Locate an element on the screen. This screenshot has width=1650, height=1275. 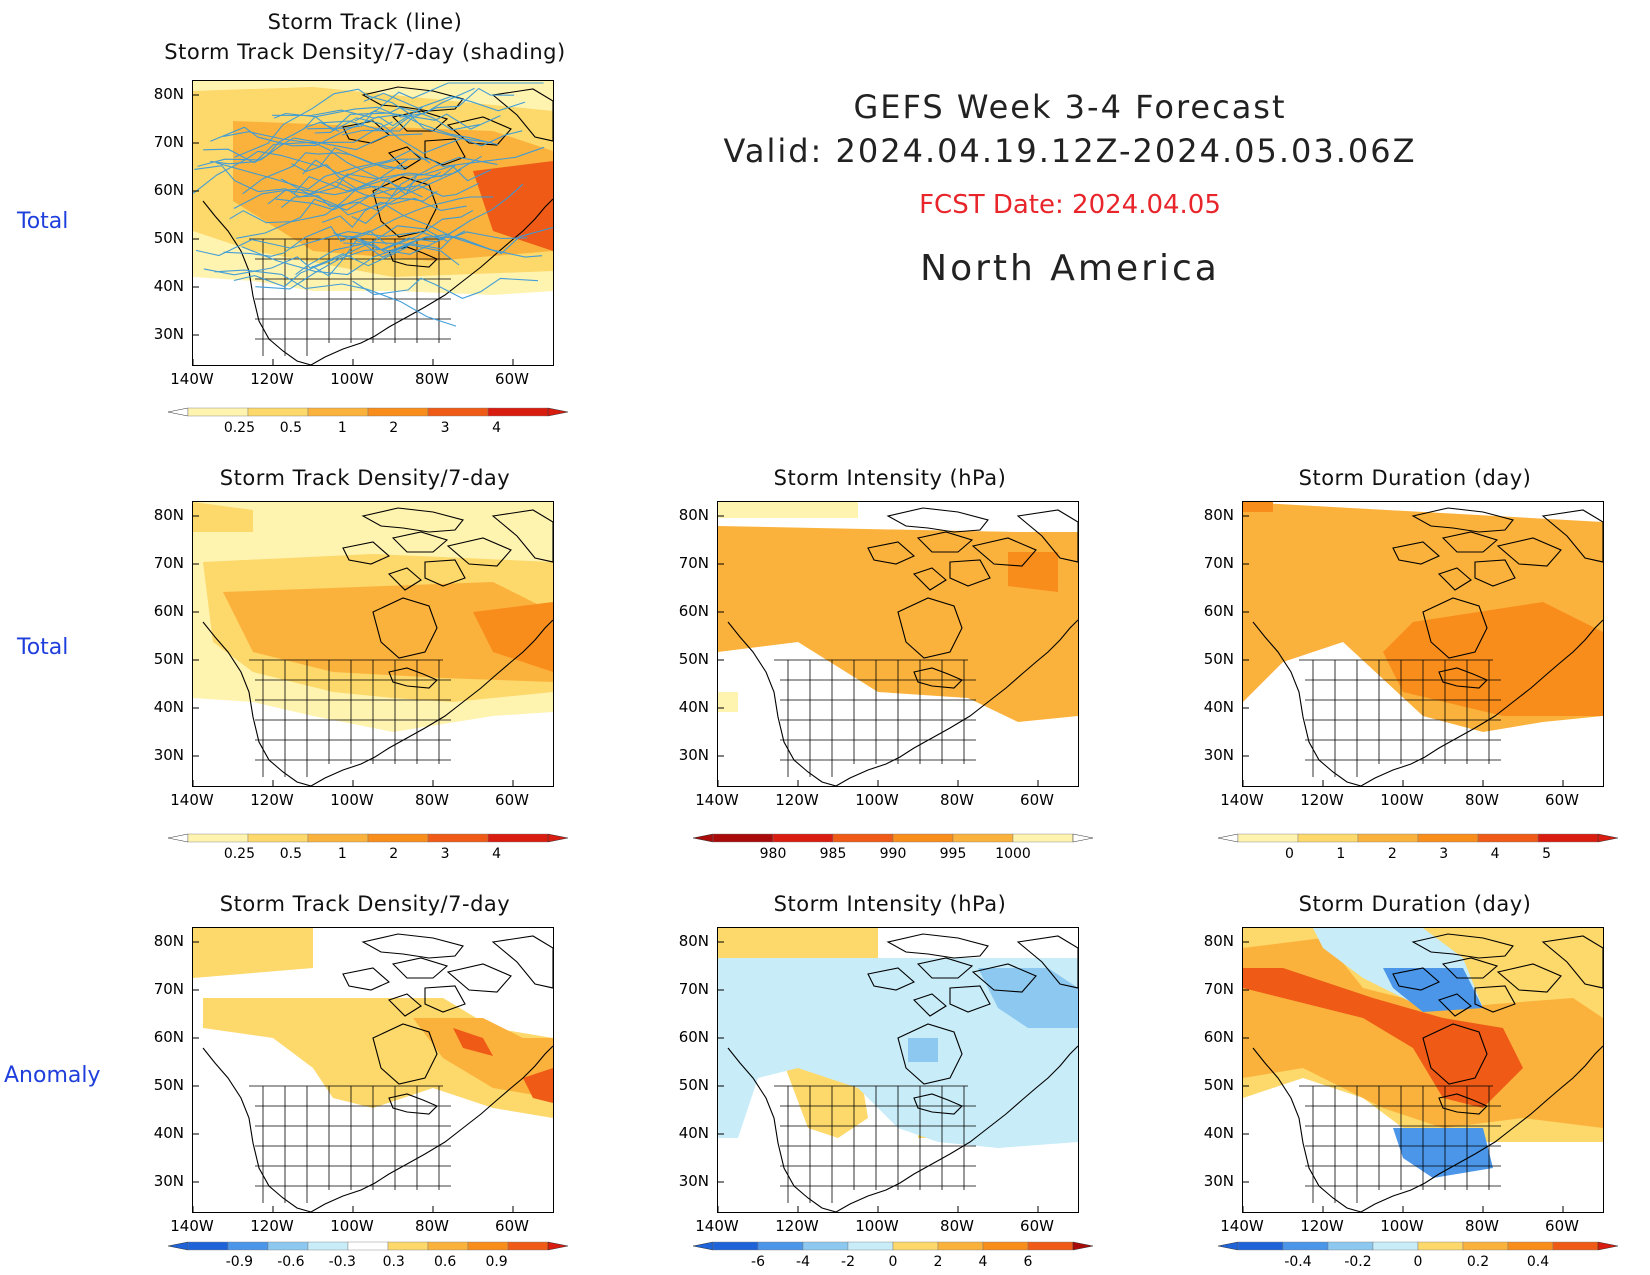
p7-lon-label: 140W is located at coordinates (1242, 1226).